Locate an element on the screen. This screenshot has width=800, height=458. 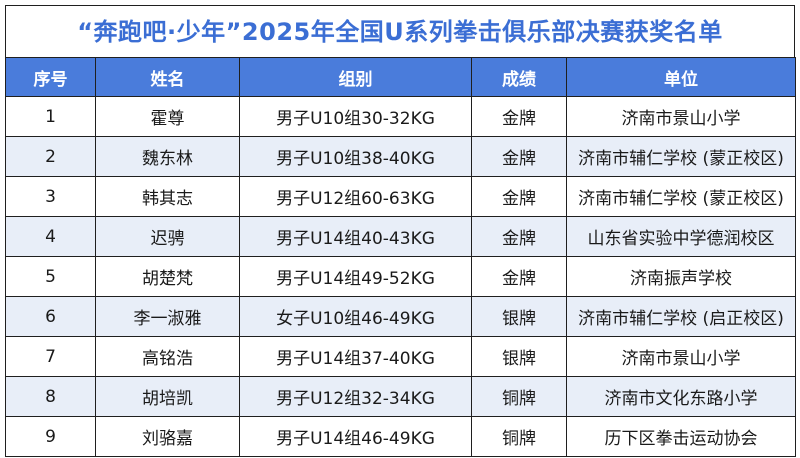
cell-group: 男子U14组49-52KG is located at coordinates (355, 276).